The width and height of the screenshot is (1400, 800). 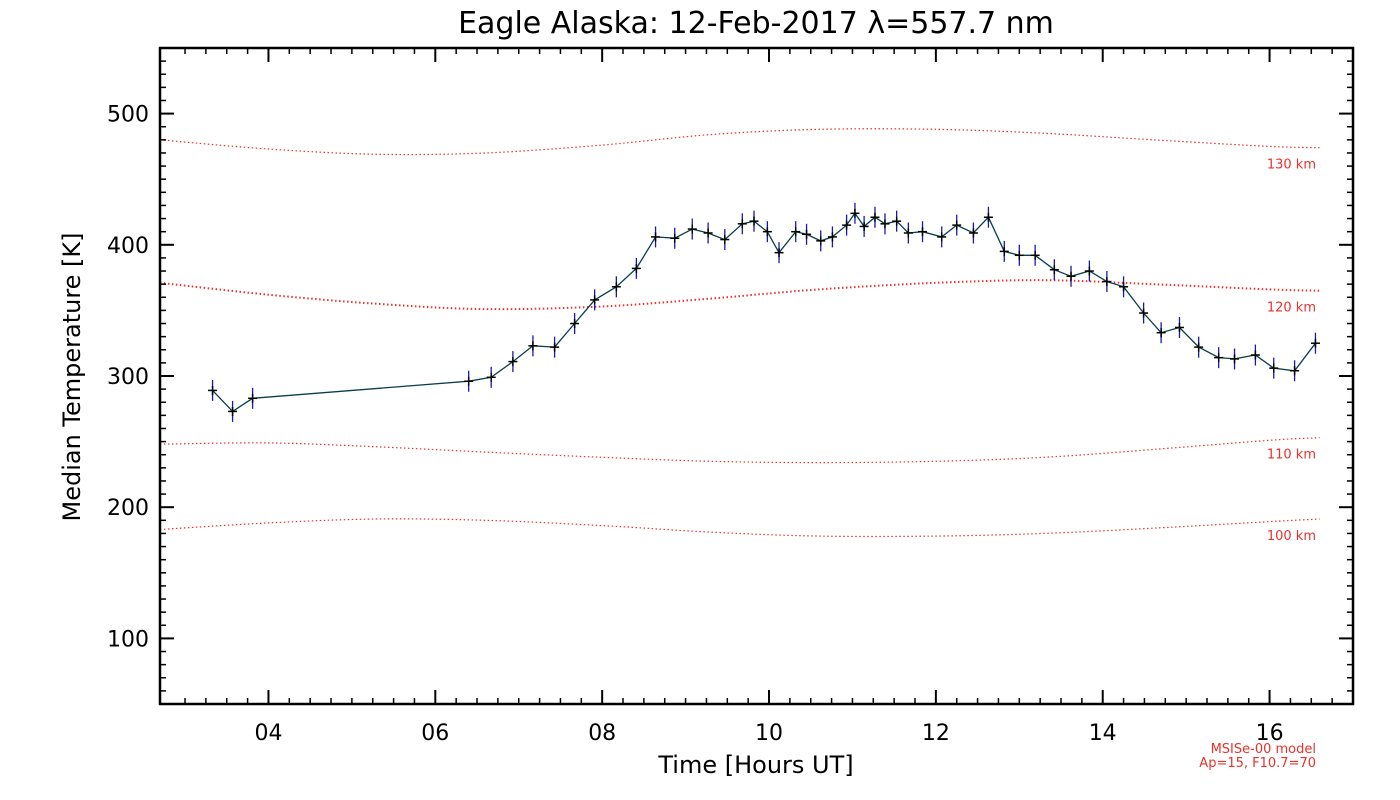 I want to click on model-curve-130-km, so click(x=739, y=142).